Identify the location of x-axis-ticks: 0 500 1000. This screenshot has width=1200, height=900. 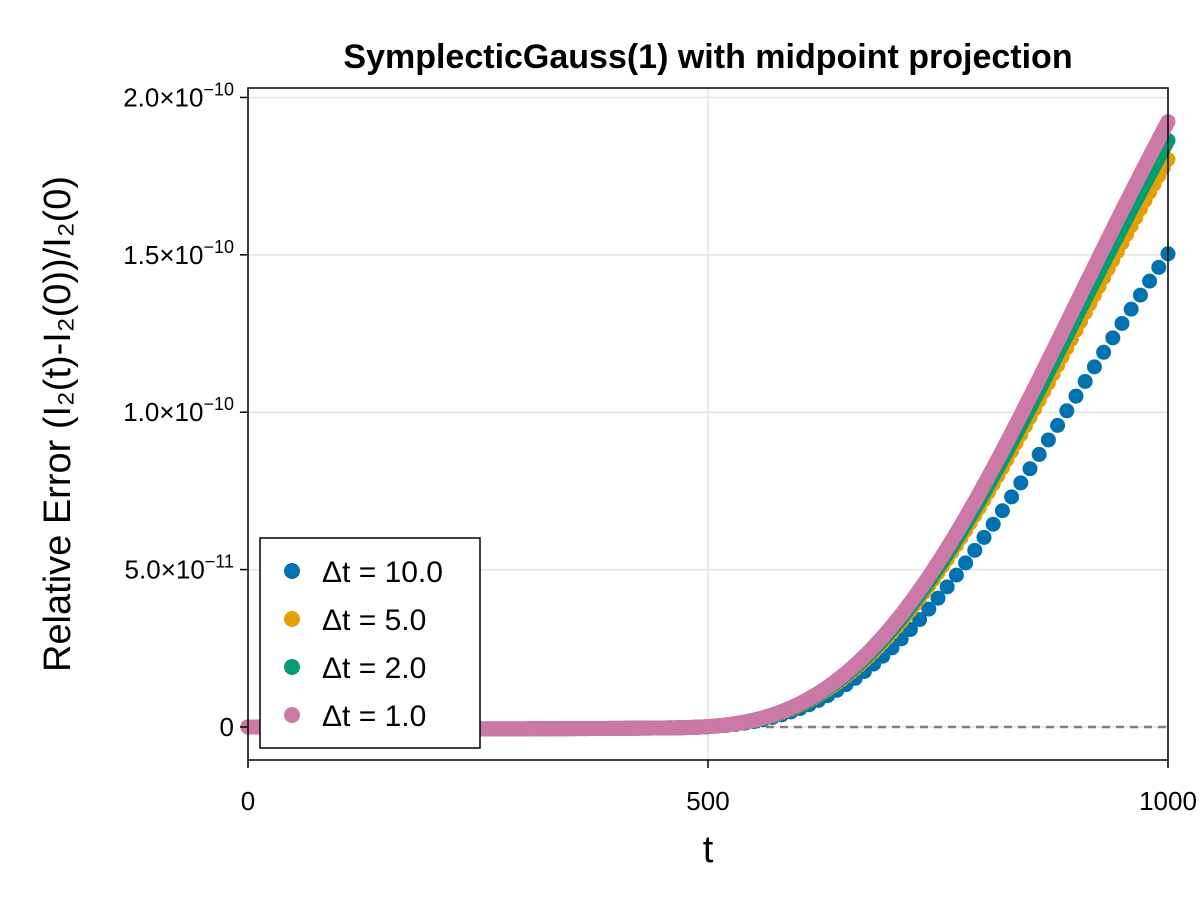
(719, 788).